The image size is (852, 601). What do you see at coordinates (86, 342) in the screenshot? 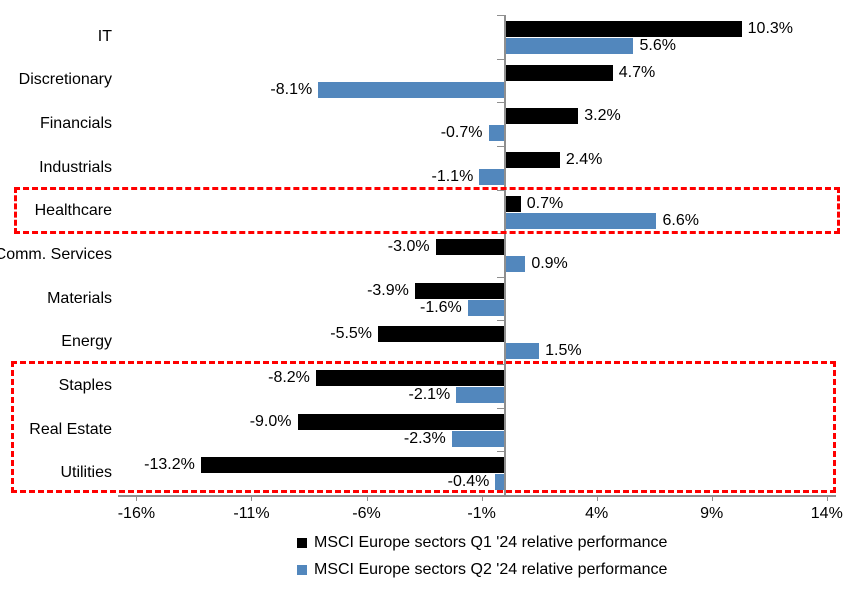
I see `category-label: Energy` at bounding box center [86, 342].